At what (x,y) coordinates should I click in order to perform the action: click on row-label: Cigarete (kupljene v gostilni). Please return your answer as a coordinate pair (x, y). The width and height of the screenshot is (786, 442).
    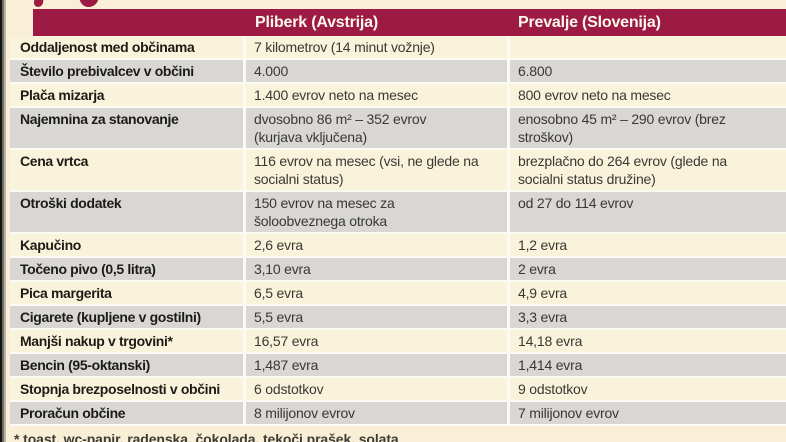
    Looking at the image, I should click on (126, 317).